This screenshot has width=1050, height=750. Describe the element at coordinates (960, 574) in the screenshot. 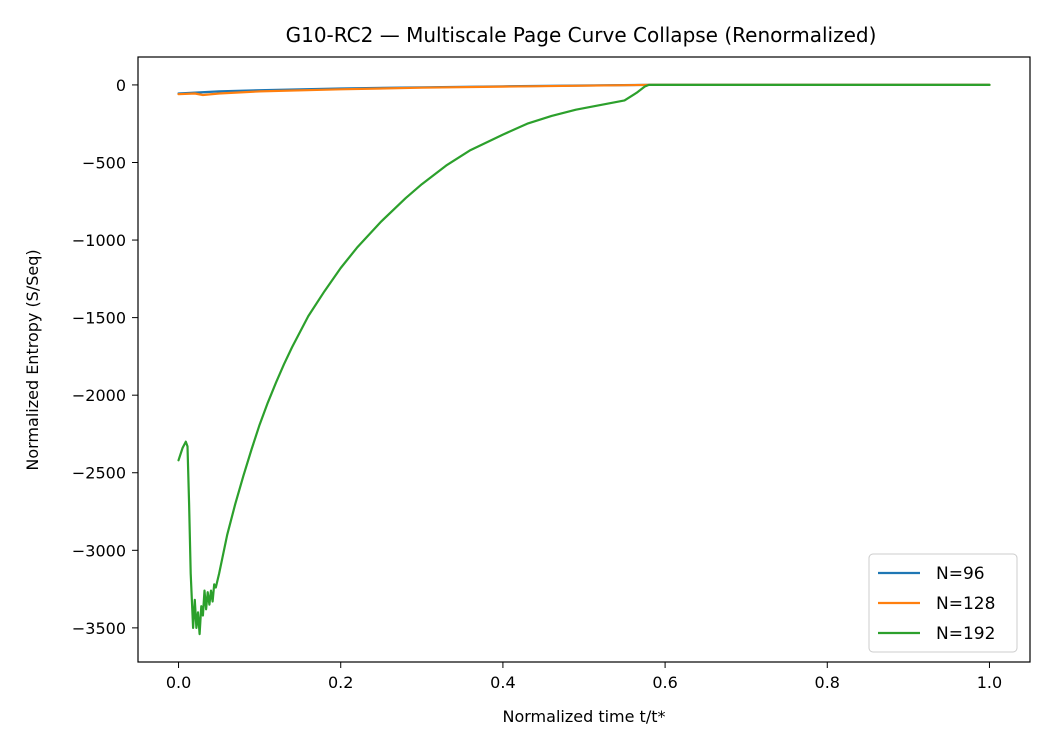

I see `legend-label-0: N=96` at that location.